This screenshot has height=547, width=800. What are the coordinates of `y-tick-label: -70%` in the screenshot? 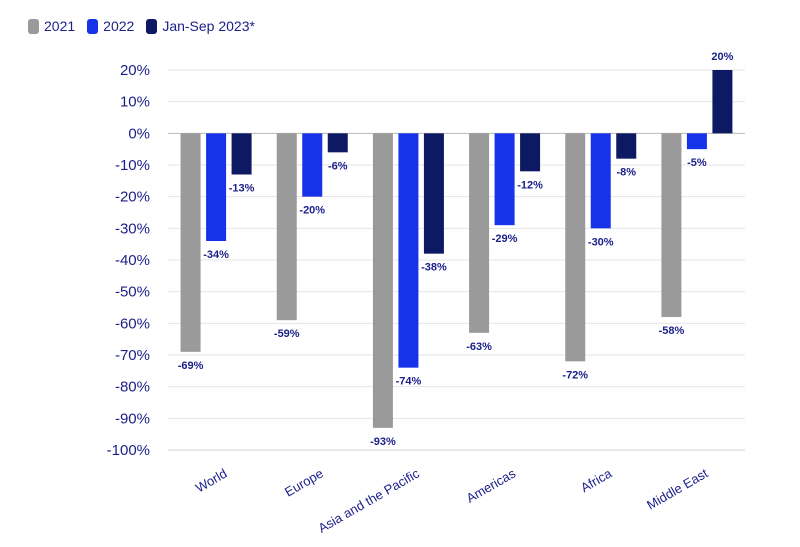 It's located at (132, 355).